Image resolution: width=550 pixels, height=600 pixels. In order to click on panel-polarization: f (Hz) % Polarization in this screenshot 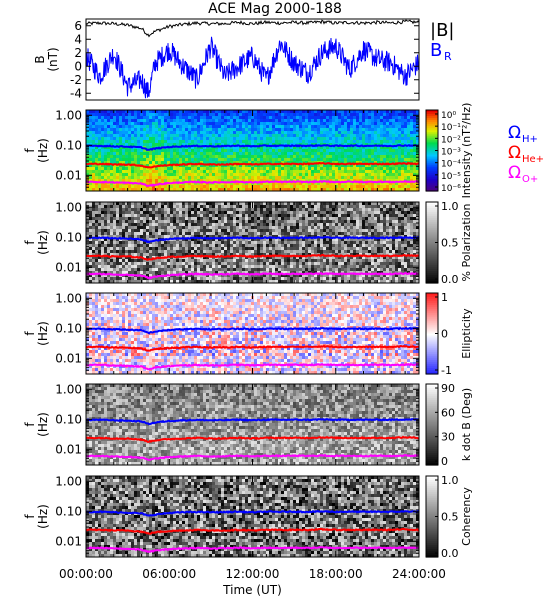, I will do `click(248, 242)`.